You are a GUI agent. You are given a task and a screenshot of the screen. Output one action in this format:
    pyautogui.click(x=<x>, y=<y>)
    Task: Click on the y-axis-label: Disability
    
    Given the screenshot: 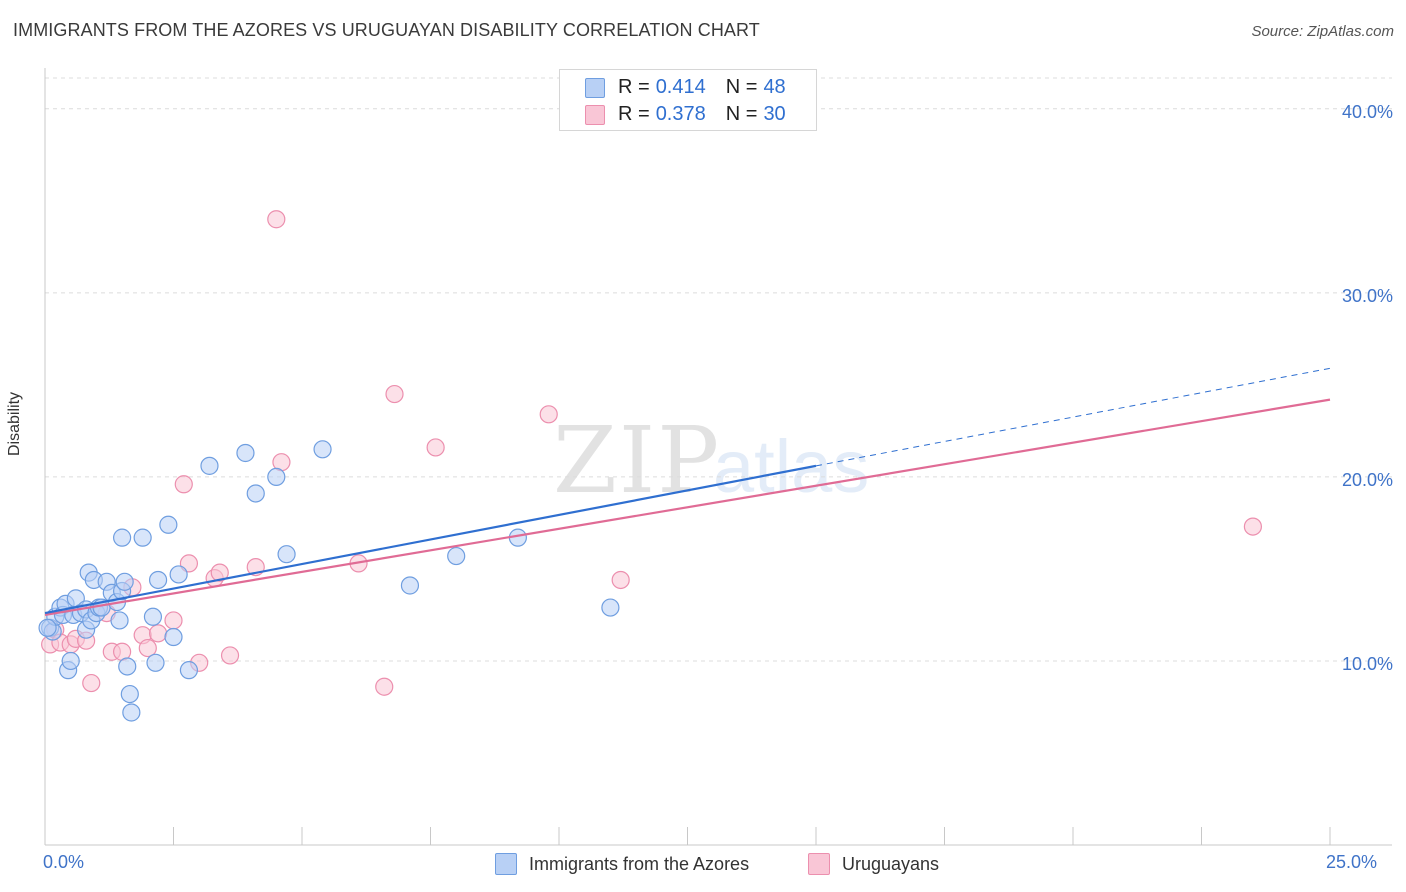 What is the action you would take?
    pyautogui.click(x=14, y=423)
    